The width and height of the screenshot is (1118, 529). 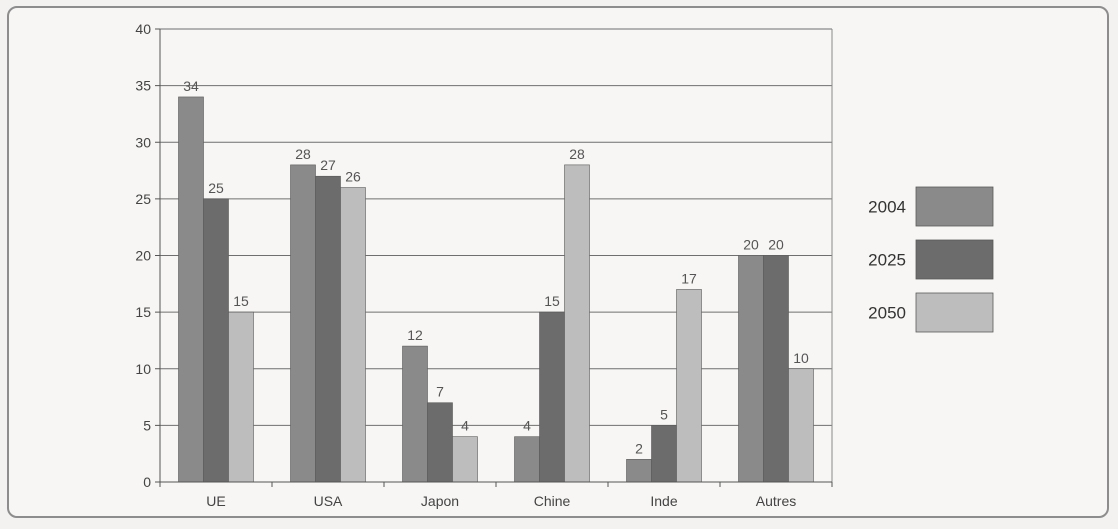 What do you see at coordinates (577, 323) in the screenshot?
I see `bar-chine-2050` at bounding box center [577, 323].